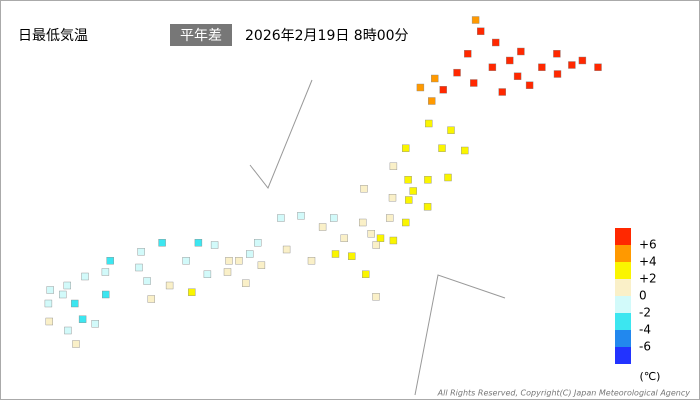 The image size is (700, 400). I want to click on legend-unit: (℃), so click(650, 376).